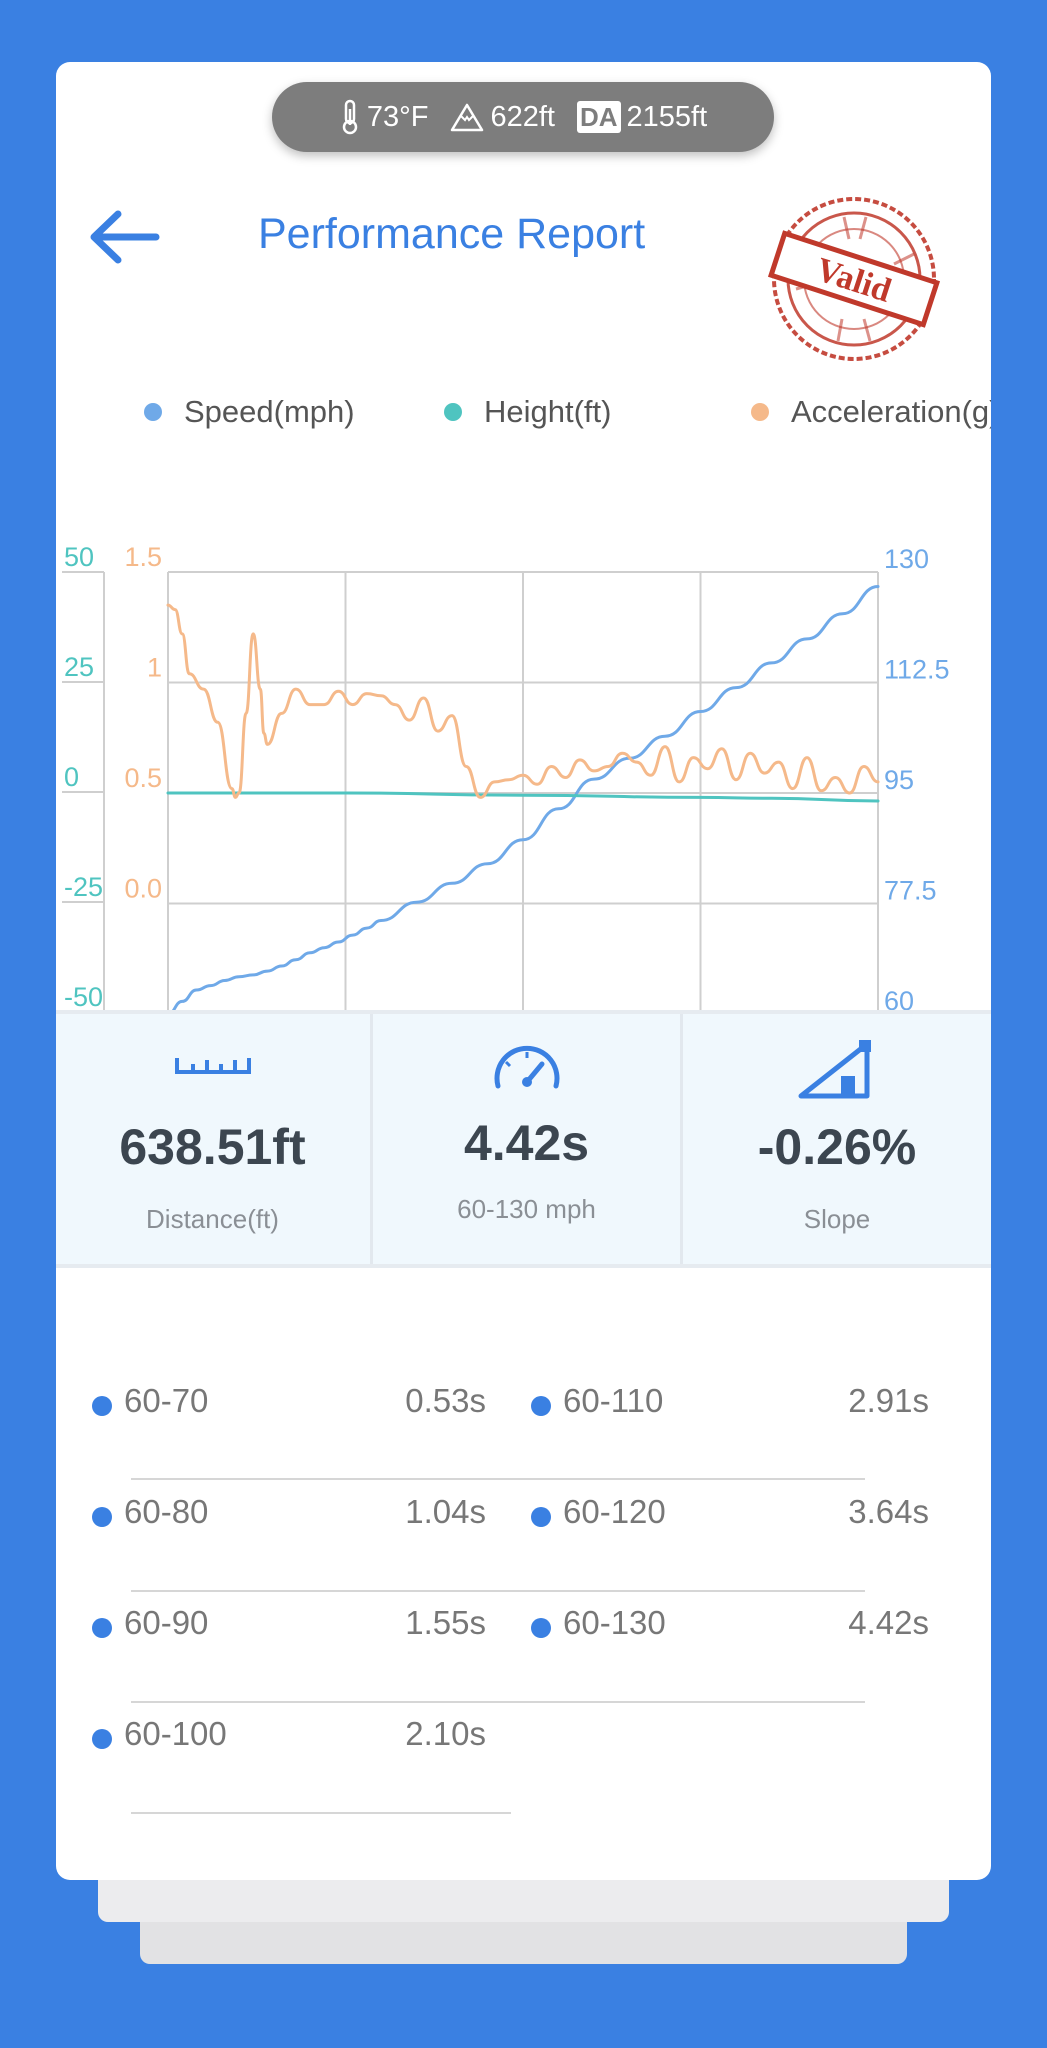  I want to click on legend-item-height: Height(ft), so click(527, 412).